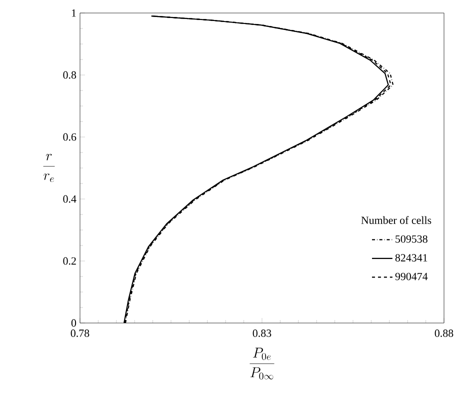 This screenshot has width=461, height=410. I want to click on legend-title: Number of cells, so click(396, 220).